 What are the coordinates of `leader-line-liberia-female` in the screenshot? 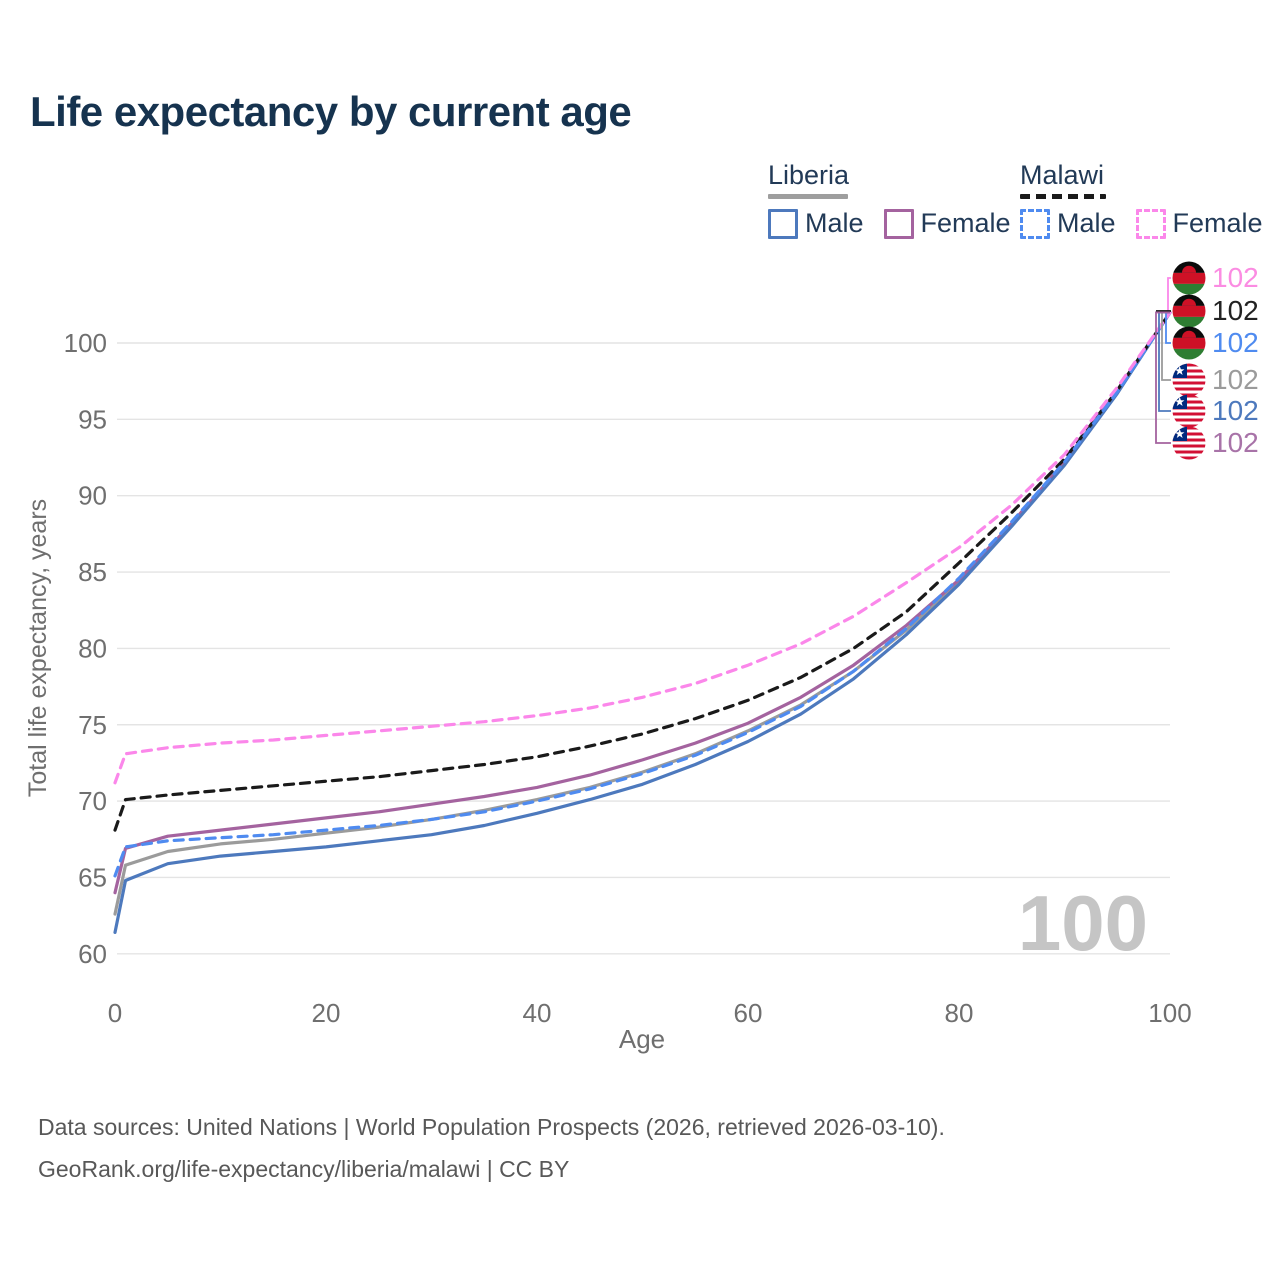 It's located at (1163, 377).